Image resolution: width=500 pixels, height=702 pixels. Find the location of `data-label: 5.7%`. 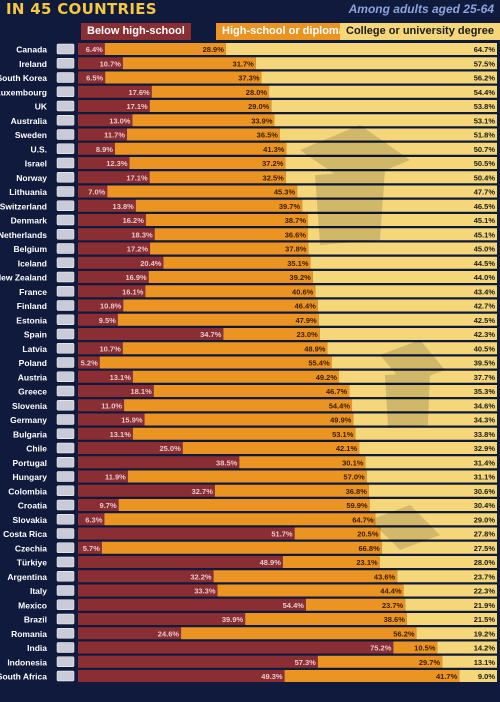

data-label: 5.7% is located at coordinates (91, 548).